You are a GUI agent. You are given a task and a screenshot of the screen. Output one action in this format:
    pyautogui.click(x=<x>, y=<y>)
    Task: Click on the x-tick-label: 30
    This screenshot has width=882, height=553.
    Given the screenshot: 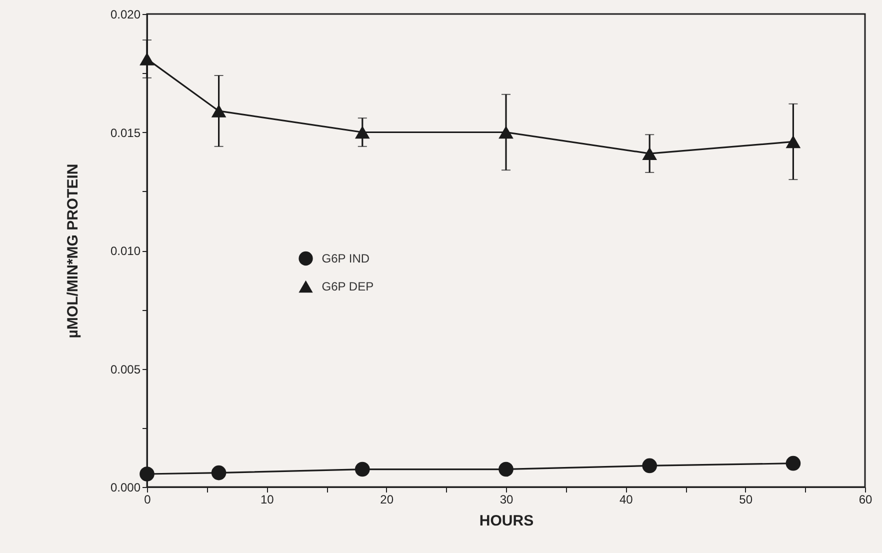 What is the action you would take?
    pyautogui.click(x=507, y=499)
    